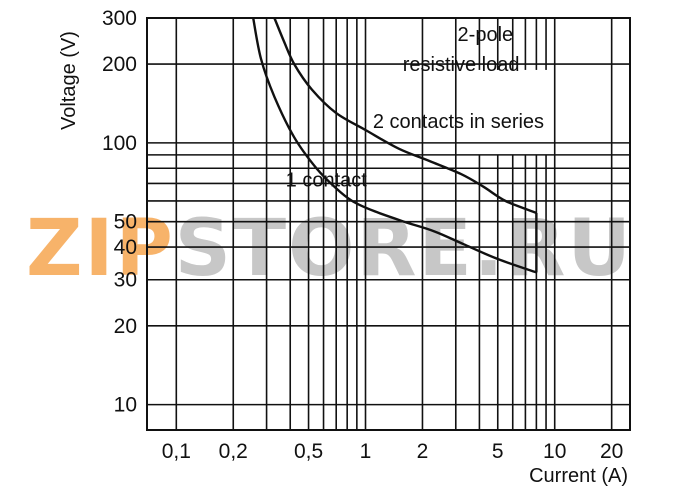 The width and height of the screenshot is (697, 496). What do you see at coordinates (308, 451) in the screenshot?
I see `x-tick-label: 0,5` at bounding box center [308, 451].